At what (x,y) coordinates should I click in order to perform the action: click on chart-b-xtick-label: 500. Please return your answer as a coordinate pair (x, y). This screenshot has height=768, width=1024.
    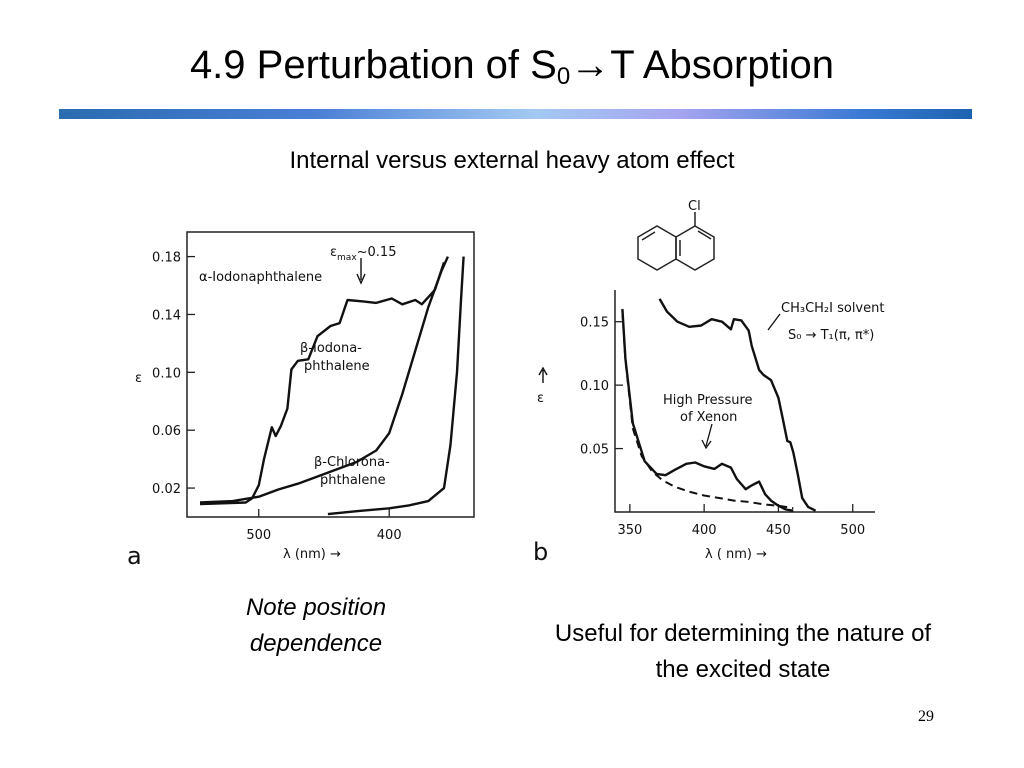
    Looking at the image, I should click on (852, 530).